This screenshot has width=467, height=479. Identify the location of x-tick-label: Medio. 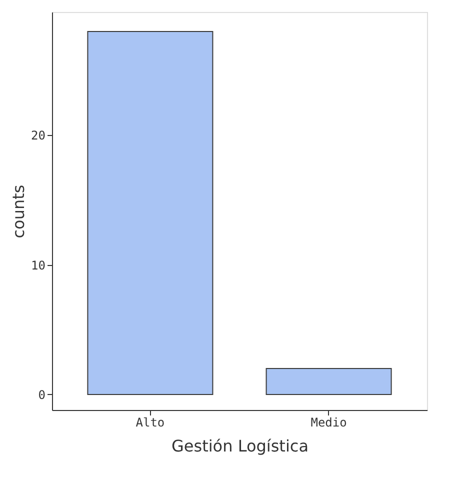
(328, 423).